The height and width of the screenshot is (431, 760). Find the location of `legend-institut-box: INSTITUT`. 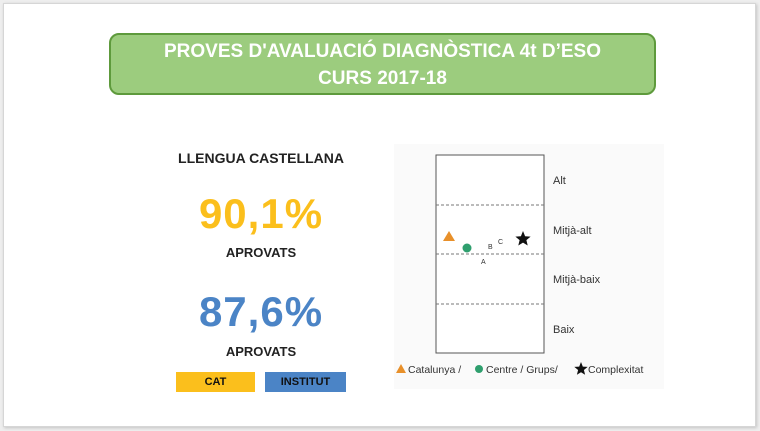

legend-institut-box: INSTITUT is located at coordinates (305, 382).